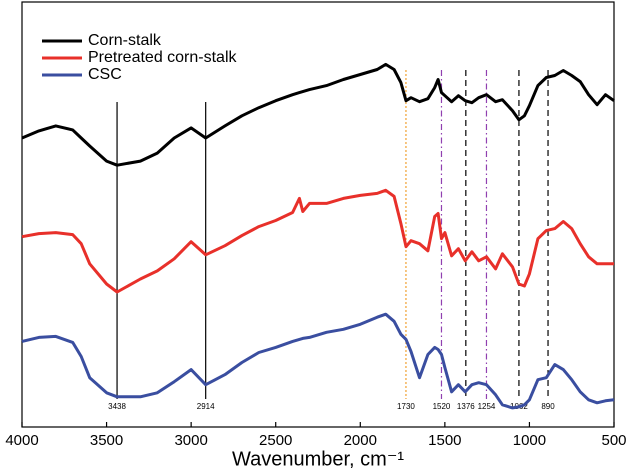 This screenshot has height=471, width=628. I want to click on x-tick-label: 500, so click(613, 440).